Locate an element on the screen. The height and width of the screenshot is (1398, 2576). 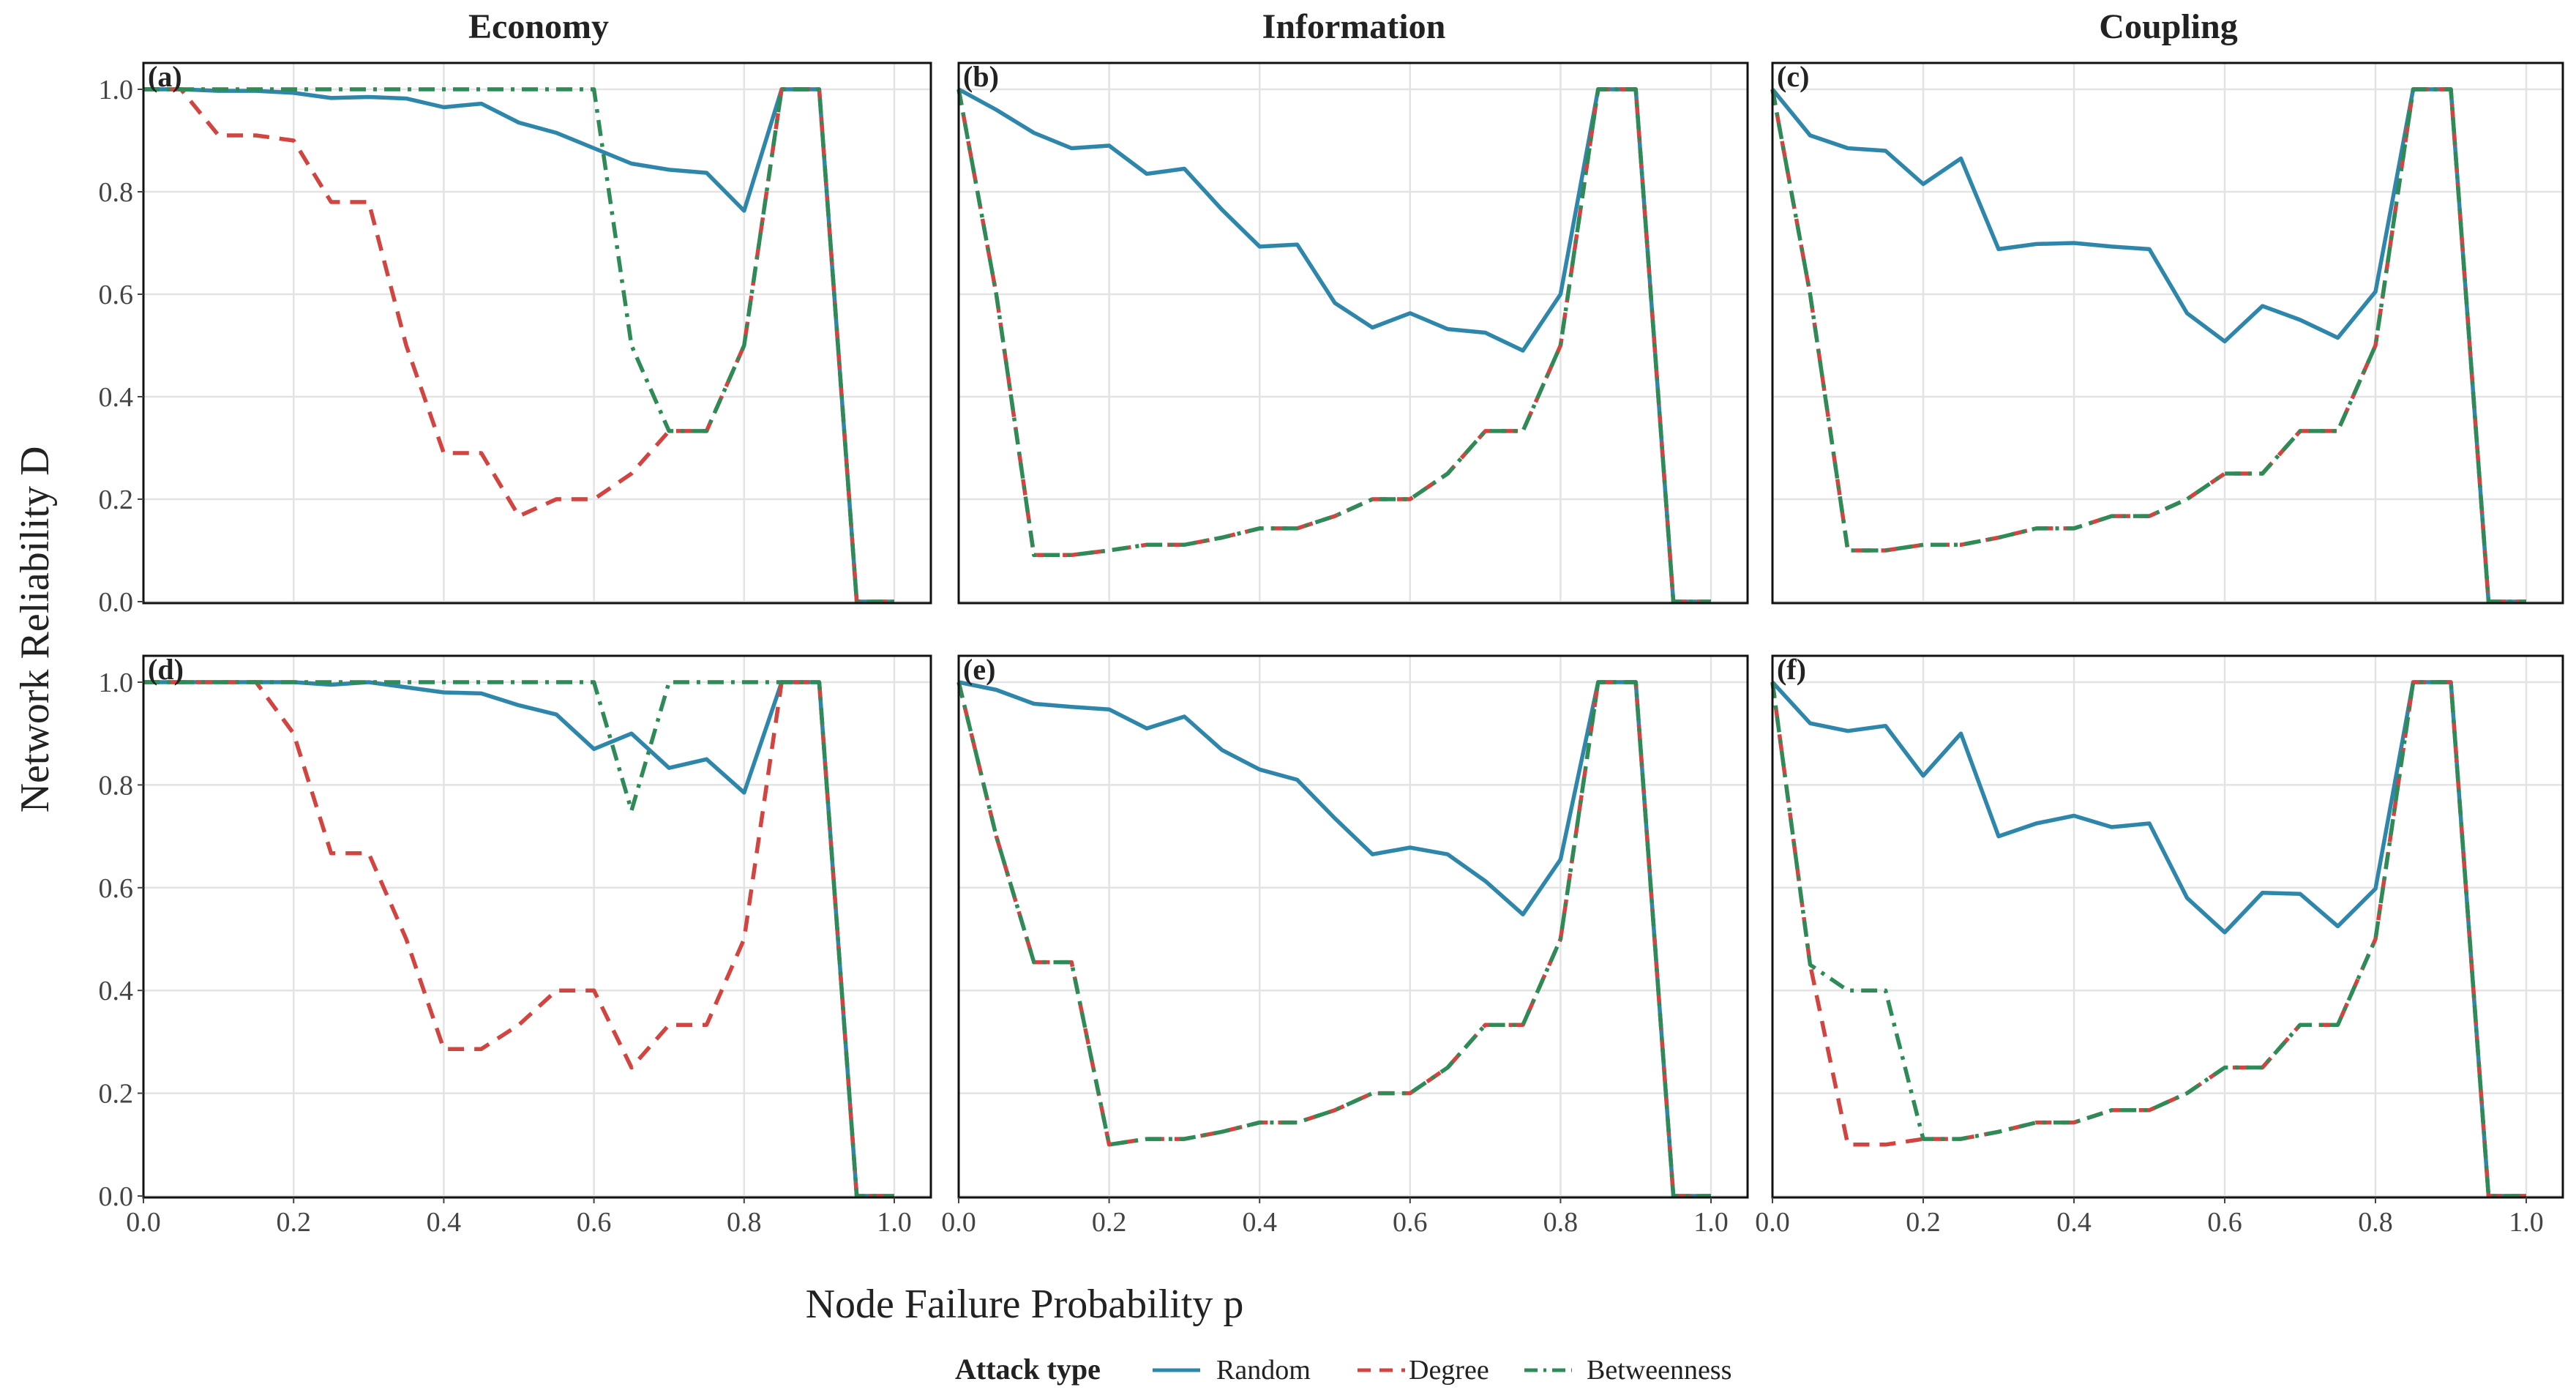
panel-e: (e) 0.0 0.2 0.4 0.6 0.8 1.0 is located at coordinates (1345, 945).